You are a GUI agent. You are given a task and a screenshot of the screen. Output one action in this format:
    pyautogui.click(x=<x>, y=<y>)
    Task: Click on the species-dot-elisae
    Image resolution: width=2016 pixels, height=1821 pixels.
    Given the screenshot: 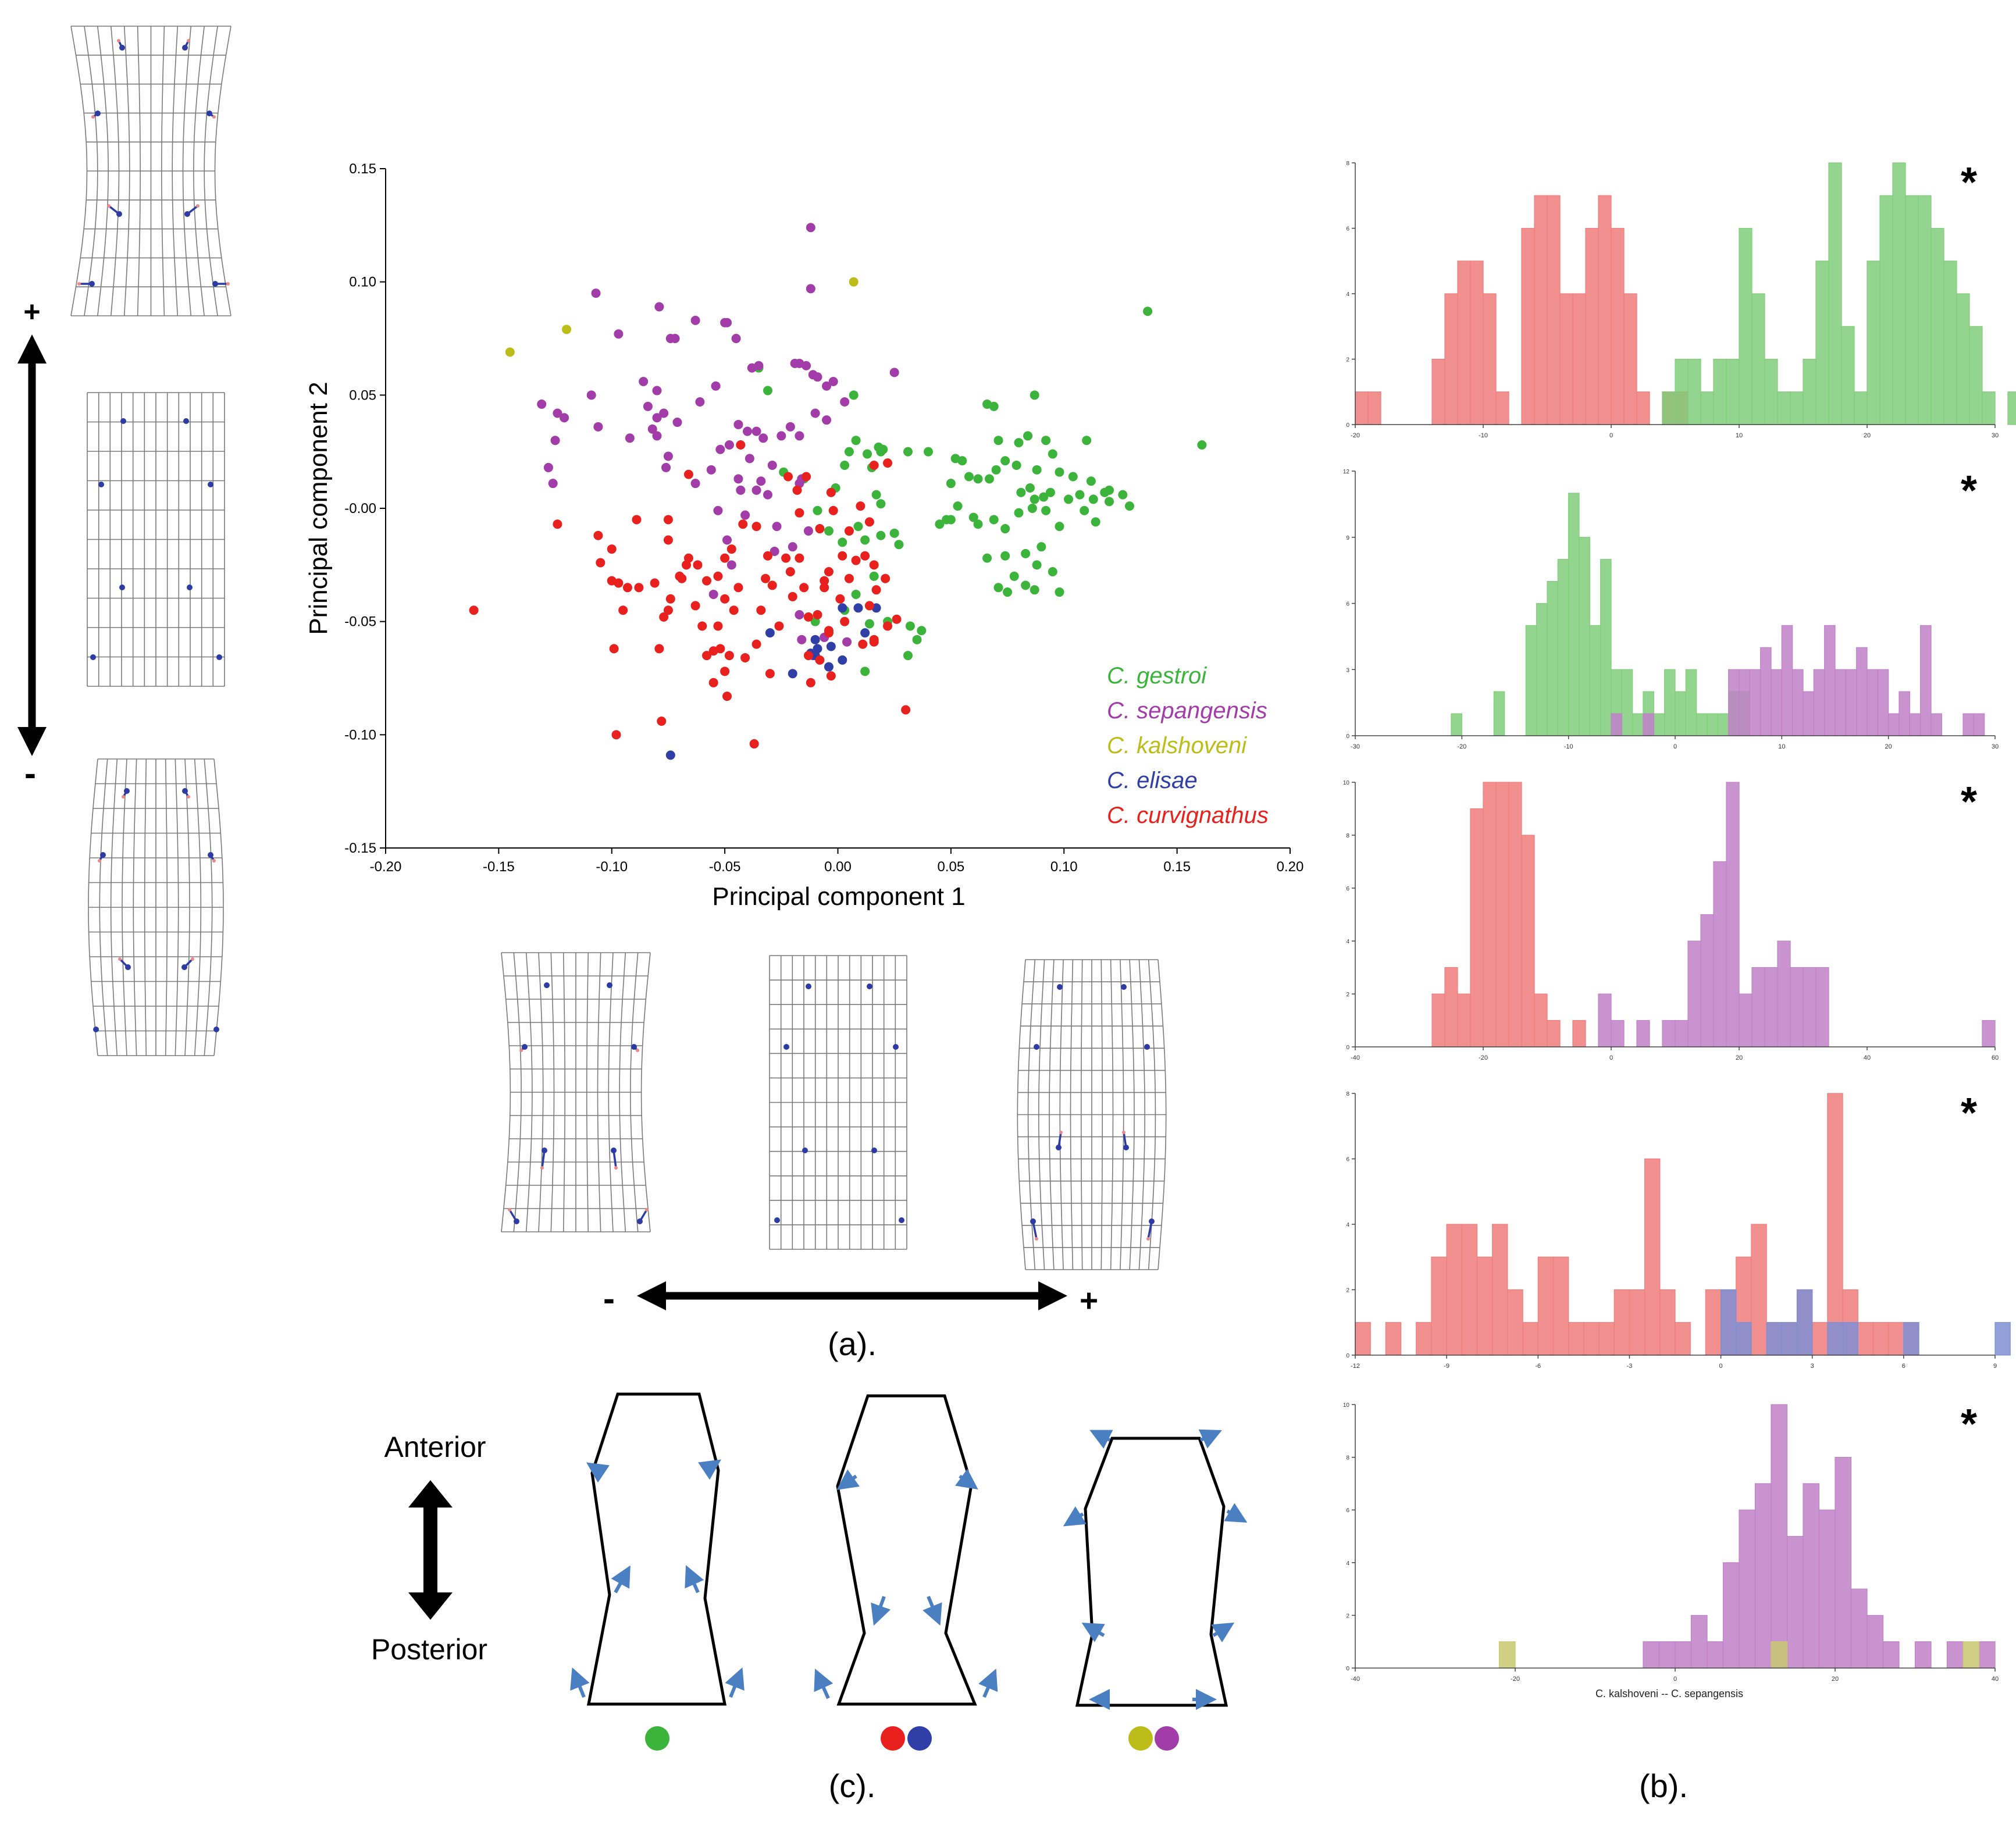 What is the action you would take?
    pyautogui.click(x=920, y=1738)
    